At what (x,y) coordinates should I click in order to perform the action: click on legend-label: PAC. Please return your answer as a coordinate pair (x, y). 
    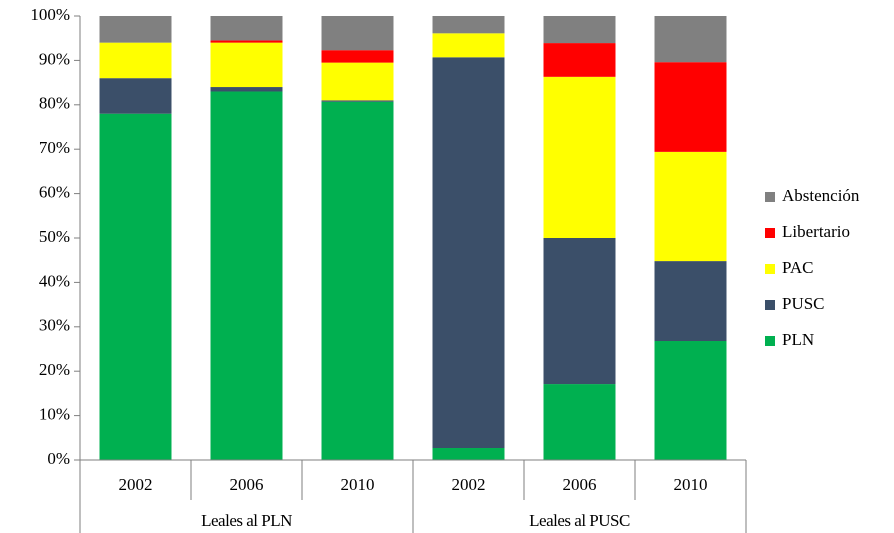
    Looking at the image, I should click on (798, 267).